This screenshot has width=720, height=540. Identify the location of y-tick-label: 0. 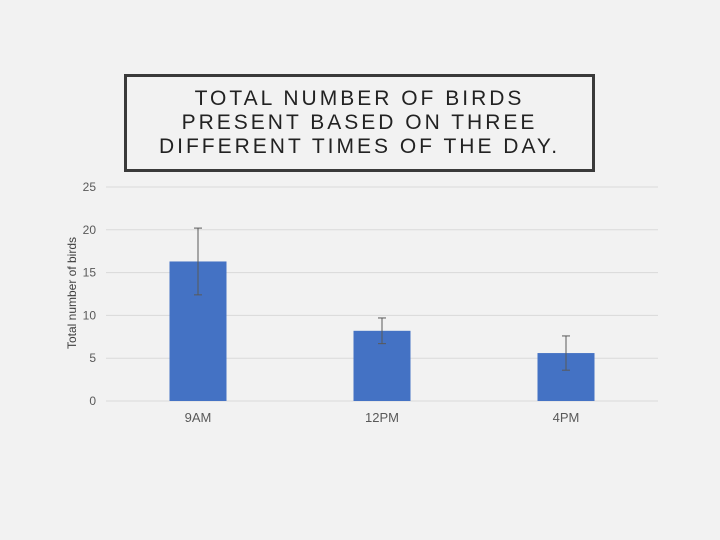
(92, 401).